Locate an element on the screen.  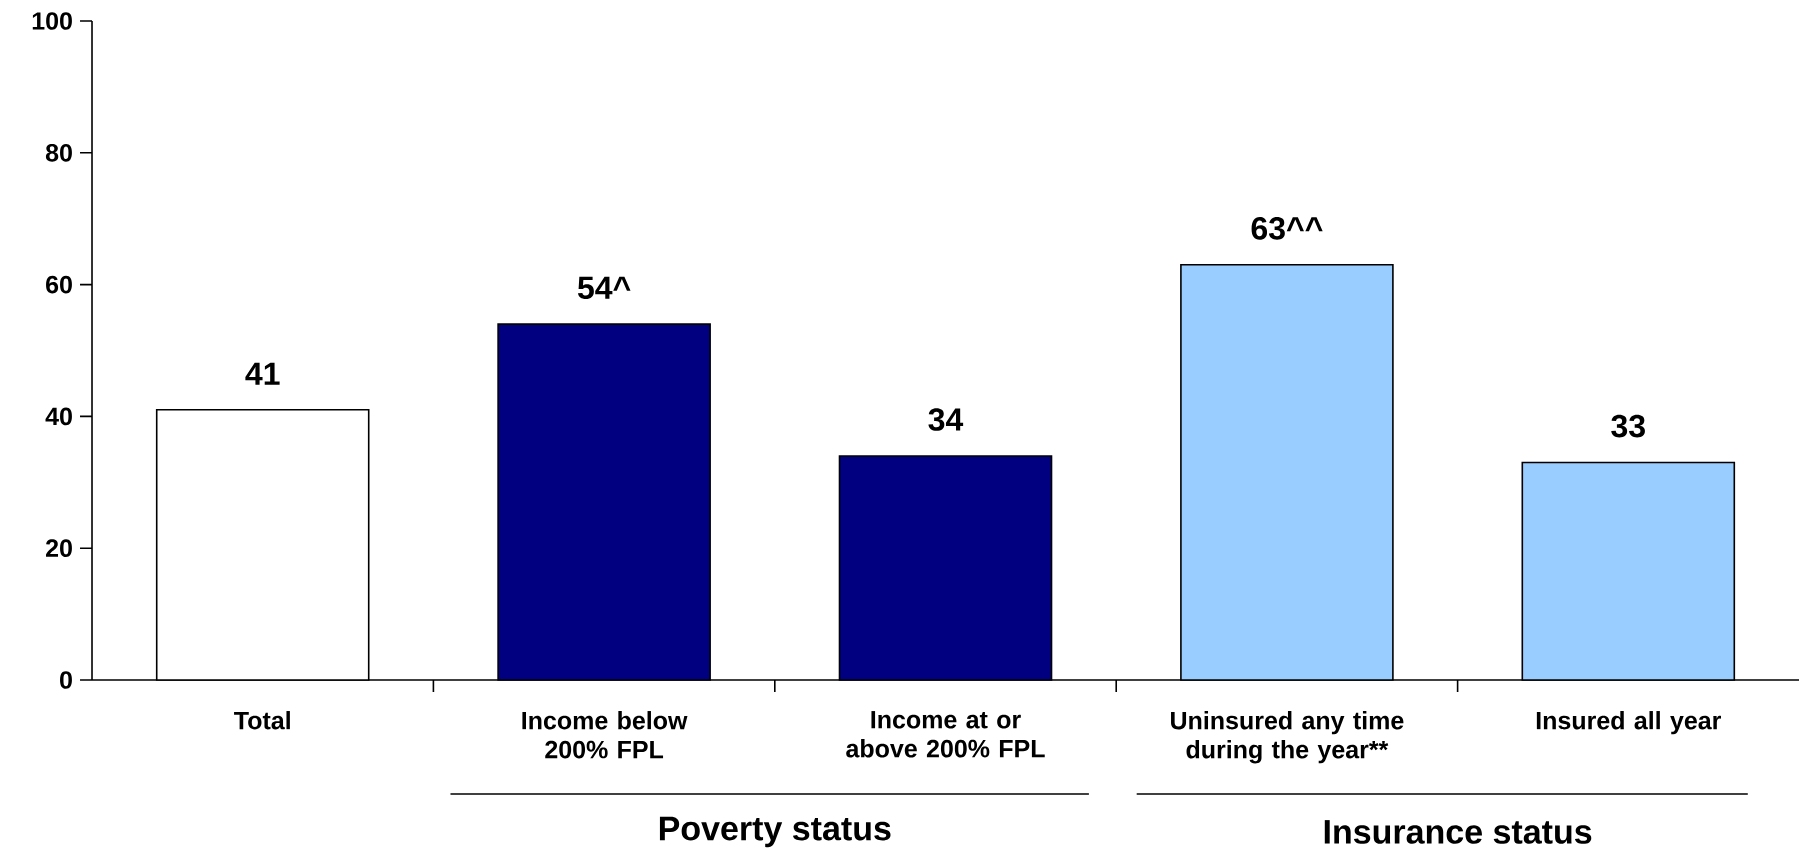
y-tick-label: 100 is located at coordinates (52, 21).